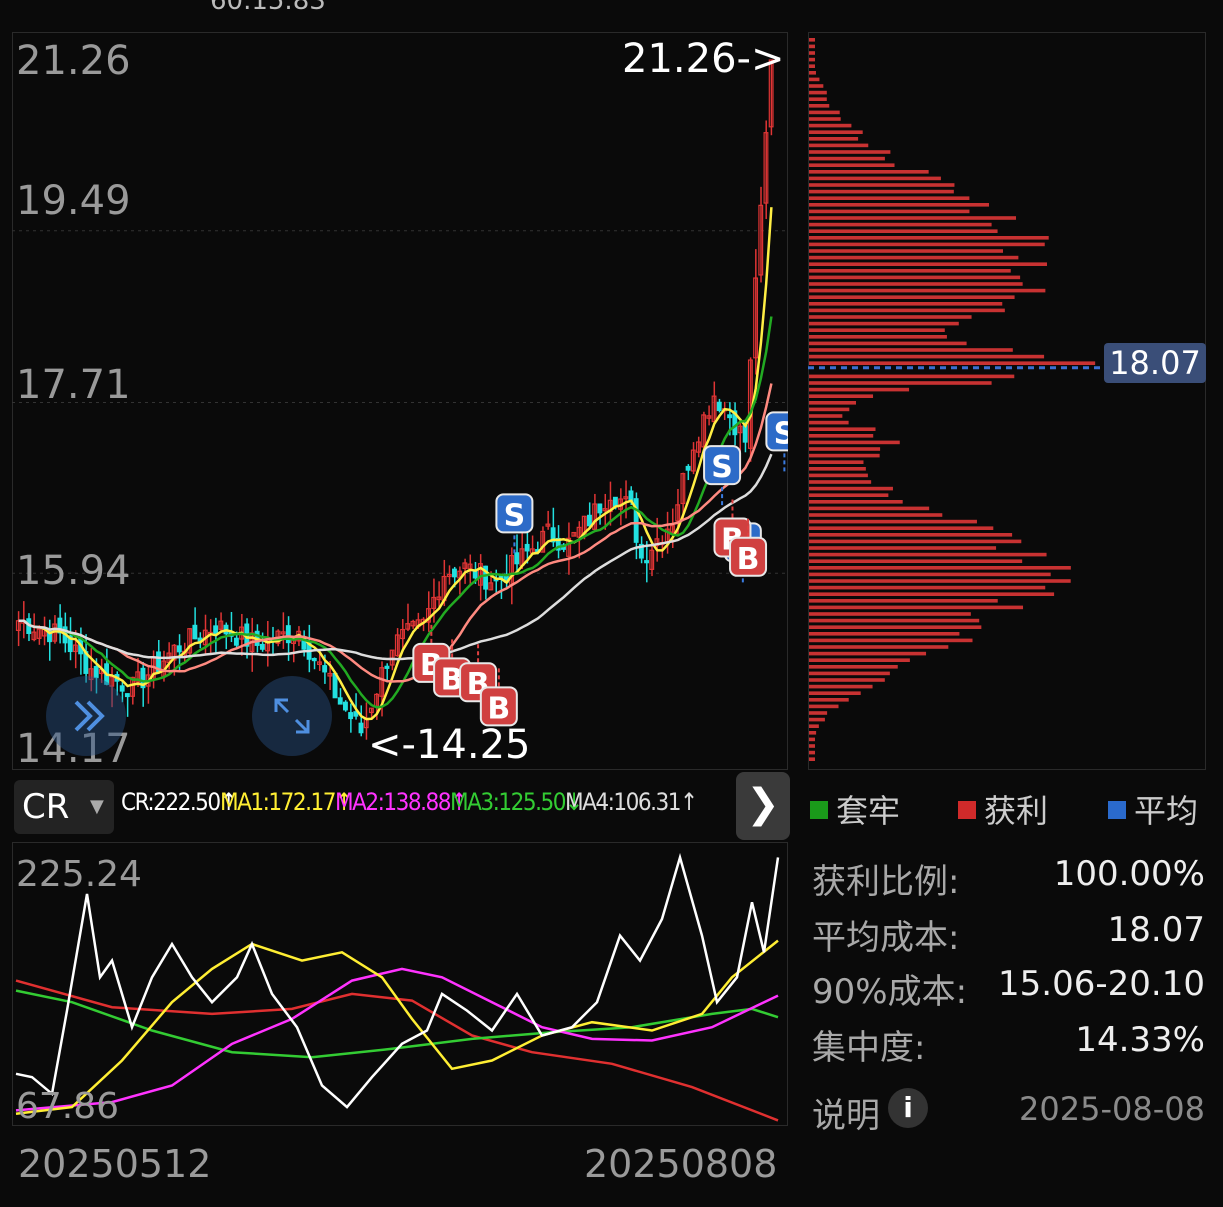 The image size is (1223, 1207). I want to click on signal-letter: B, so click(748, 559).